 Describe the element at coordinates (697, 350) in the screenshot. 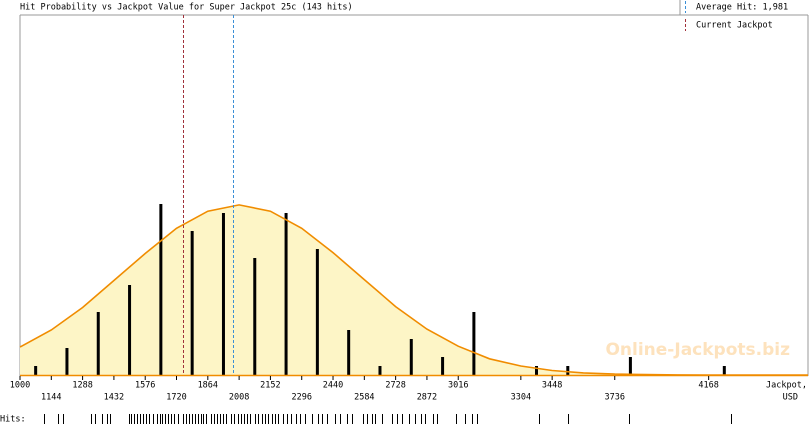

I see `watermark: Online-Jackpots.biz` at that location.